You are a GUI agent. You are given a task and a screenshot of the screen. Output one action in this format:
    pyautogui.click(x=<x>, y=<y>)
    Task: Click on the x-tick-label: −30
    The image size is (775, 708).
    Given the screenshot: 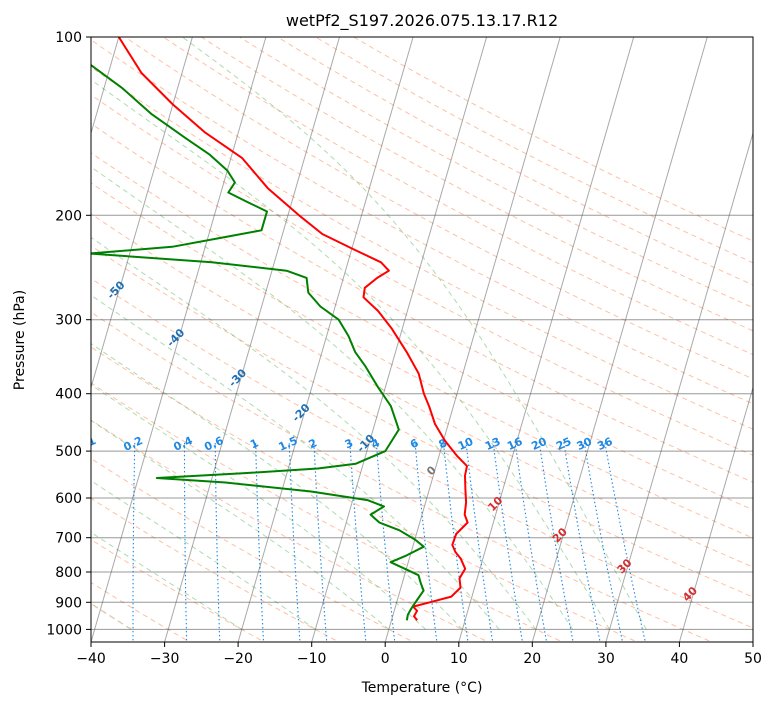 What is the action you would take?
    pyautogui.click(x=165, y=659)
    